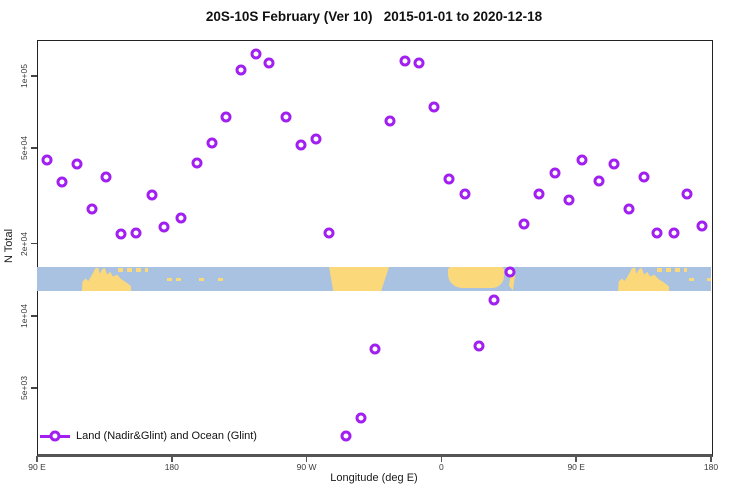 Image resolution: width=750 pixels, height=500 pixels. I want to click on x-tick-label: 0, so click(441, 467).